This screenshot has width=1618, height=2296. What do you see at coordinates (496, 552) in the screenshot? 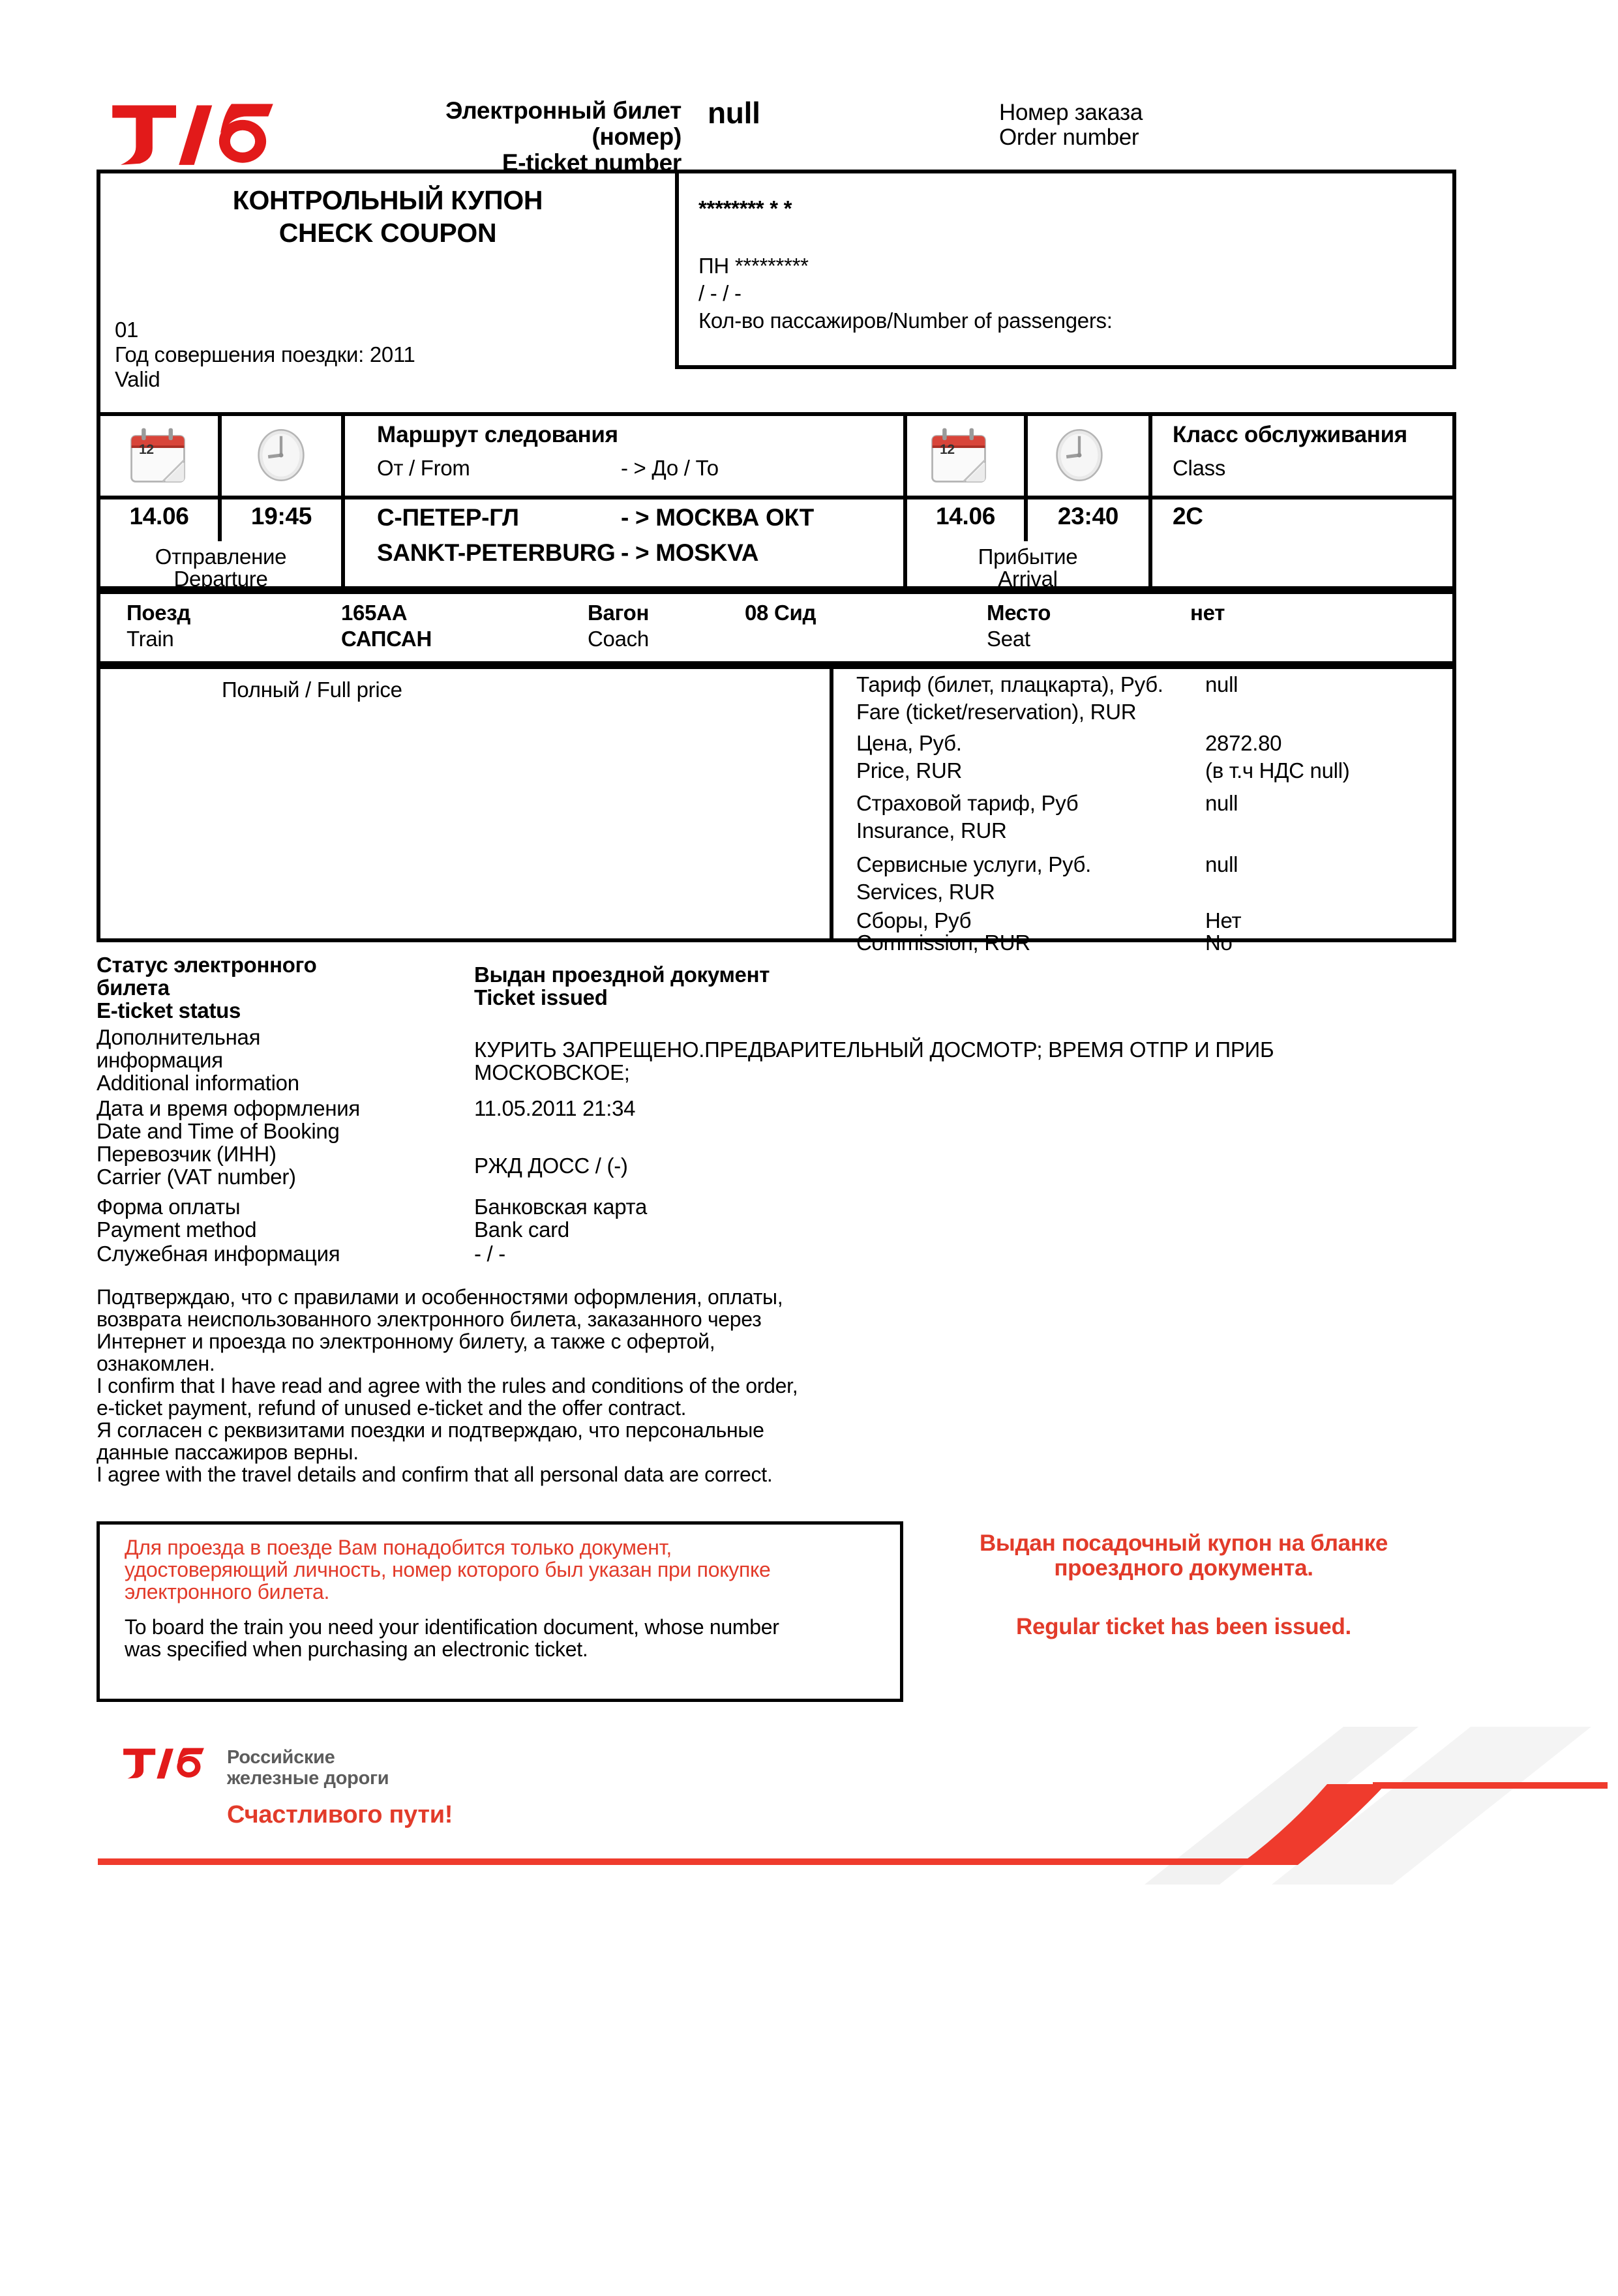
I see `from-station-en: SANKT-PETERBURG` at bounding box center [496, 552].